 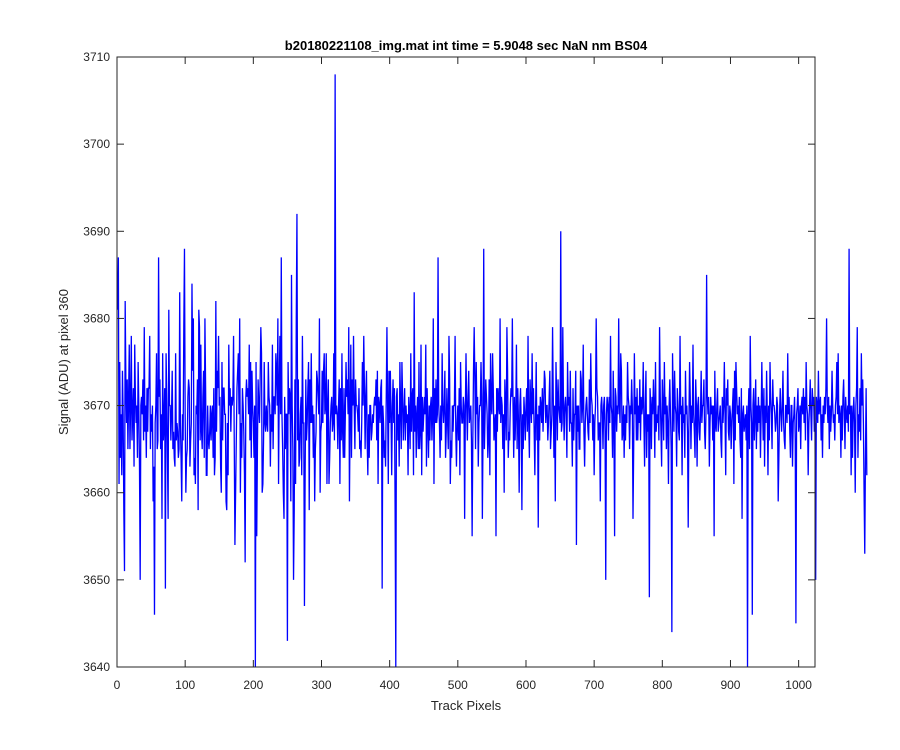 What do you see at coordinates (96, 362) in the screenshot?
I see `y-tick-labels: 3640 3650 3660 3670 3680 3690 3700 3710` at bounding box center [96, 362].